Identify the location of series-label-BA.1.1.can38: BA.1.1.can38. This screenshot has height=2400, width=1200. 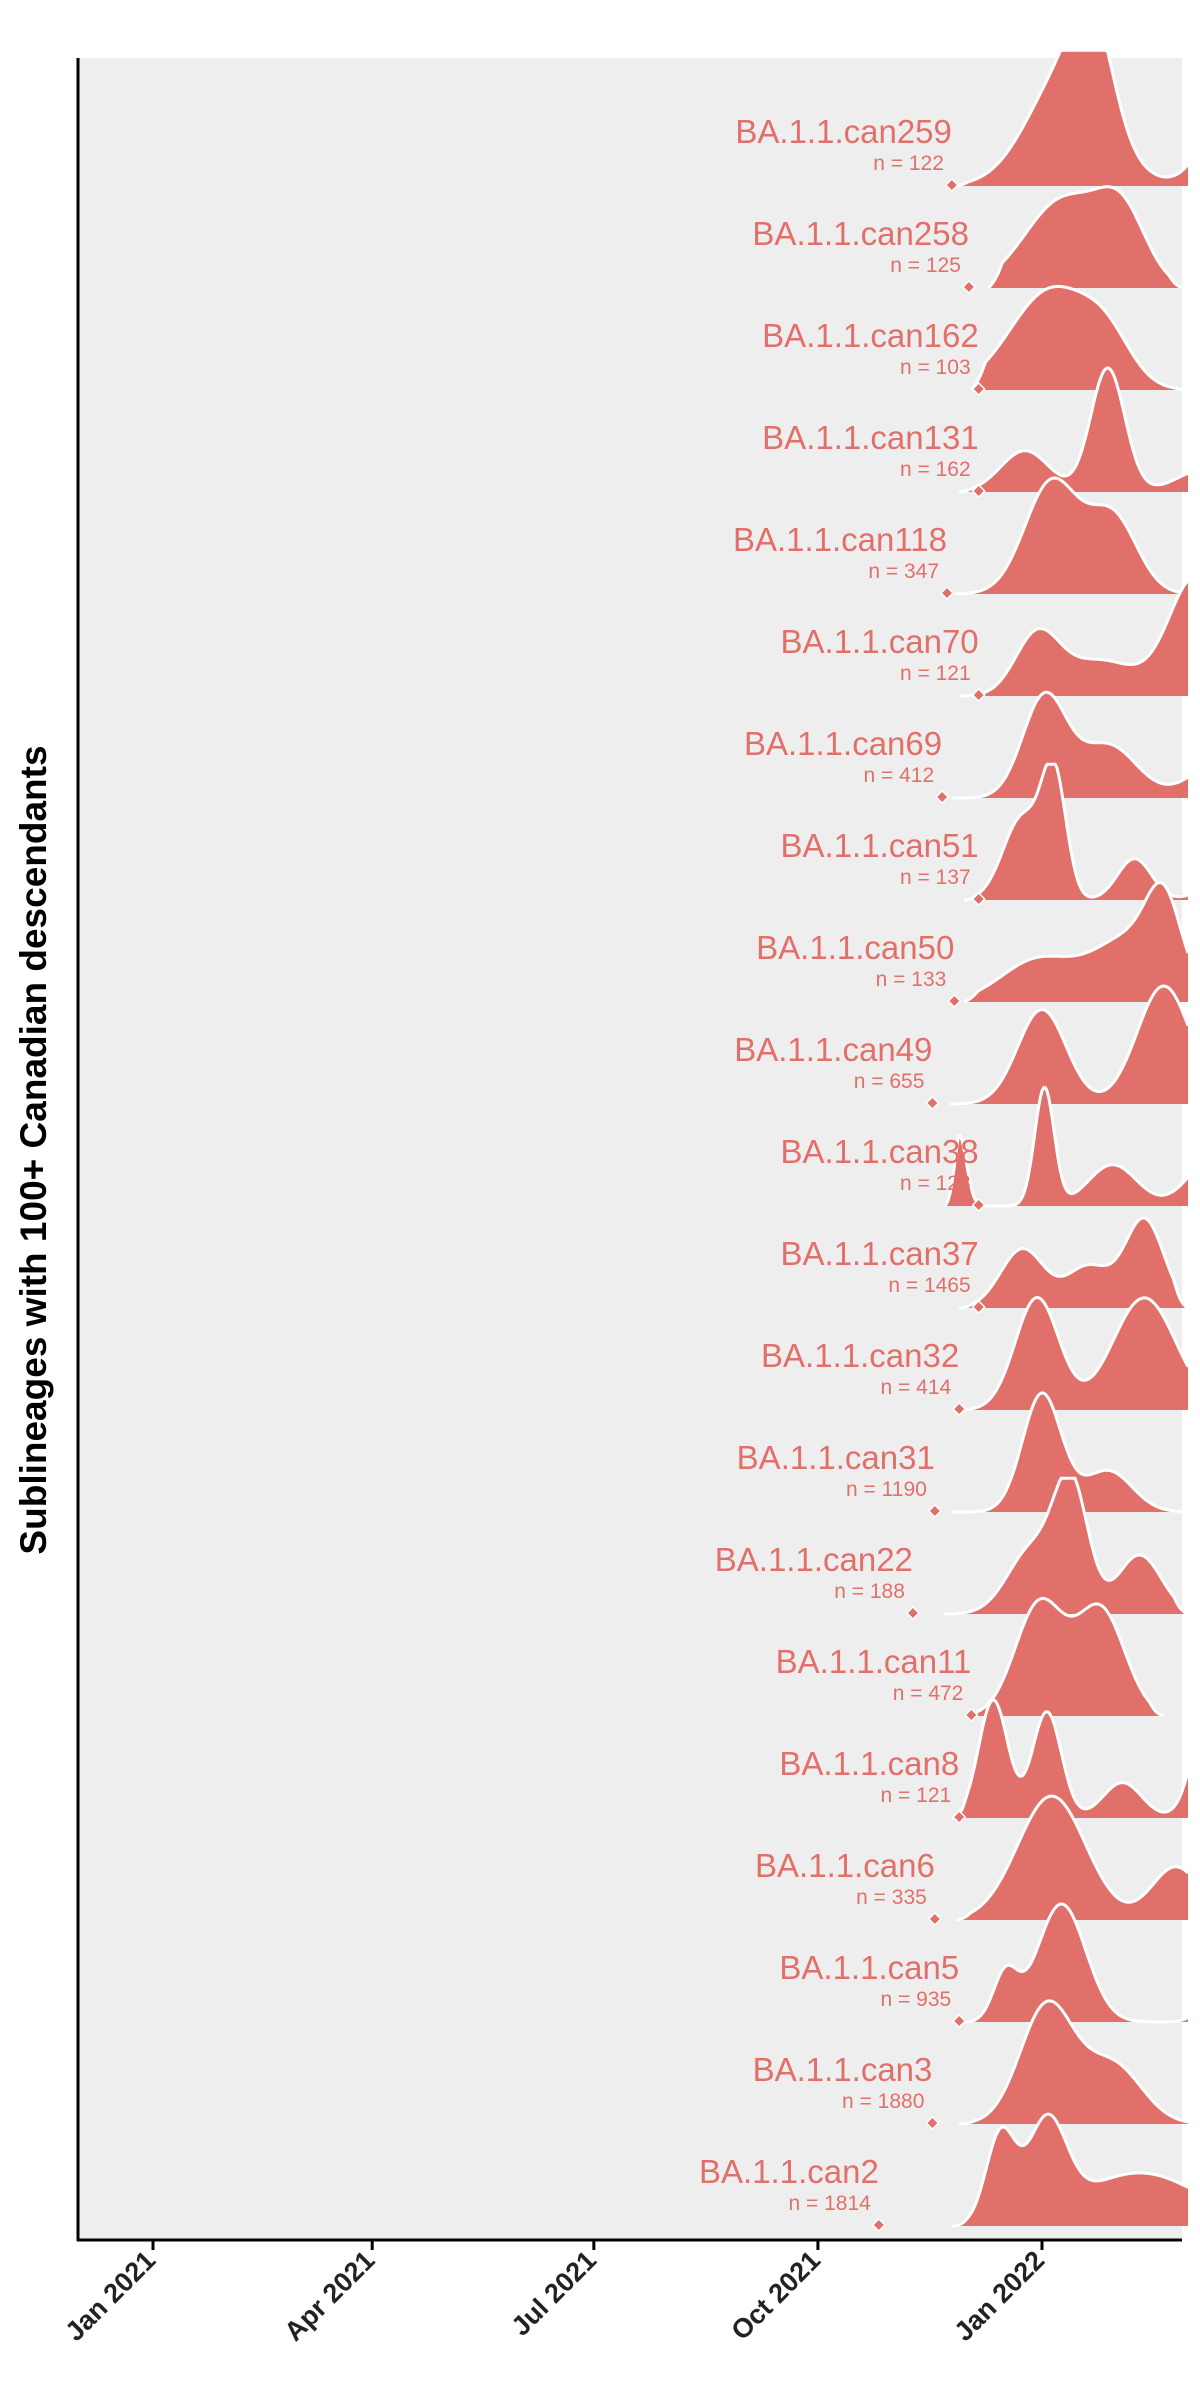
(880, 1151).